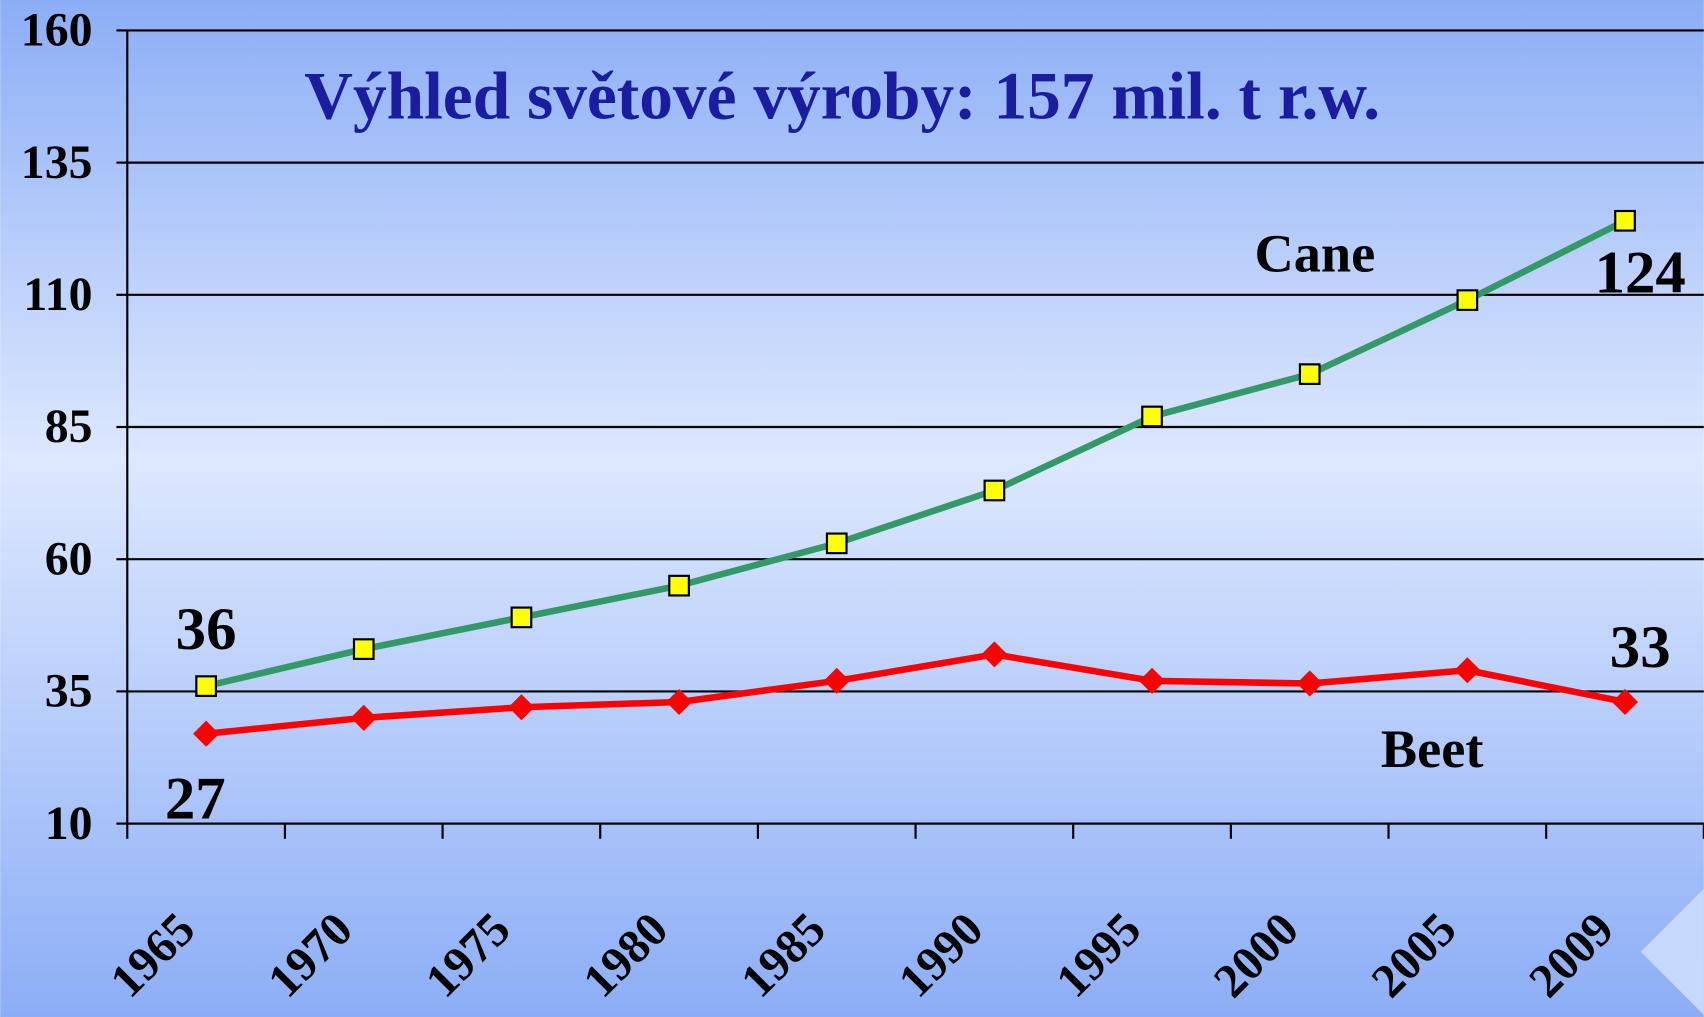  I want to click on y-tick-label: 135, so click(57, 162).